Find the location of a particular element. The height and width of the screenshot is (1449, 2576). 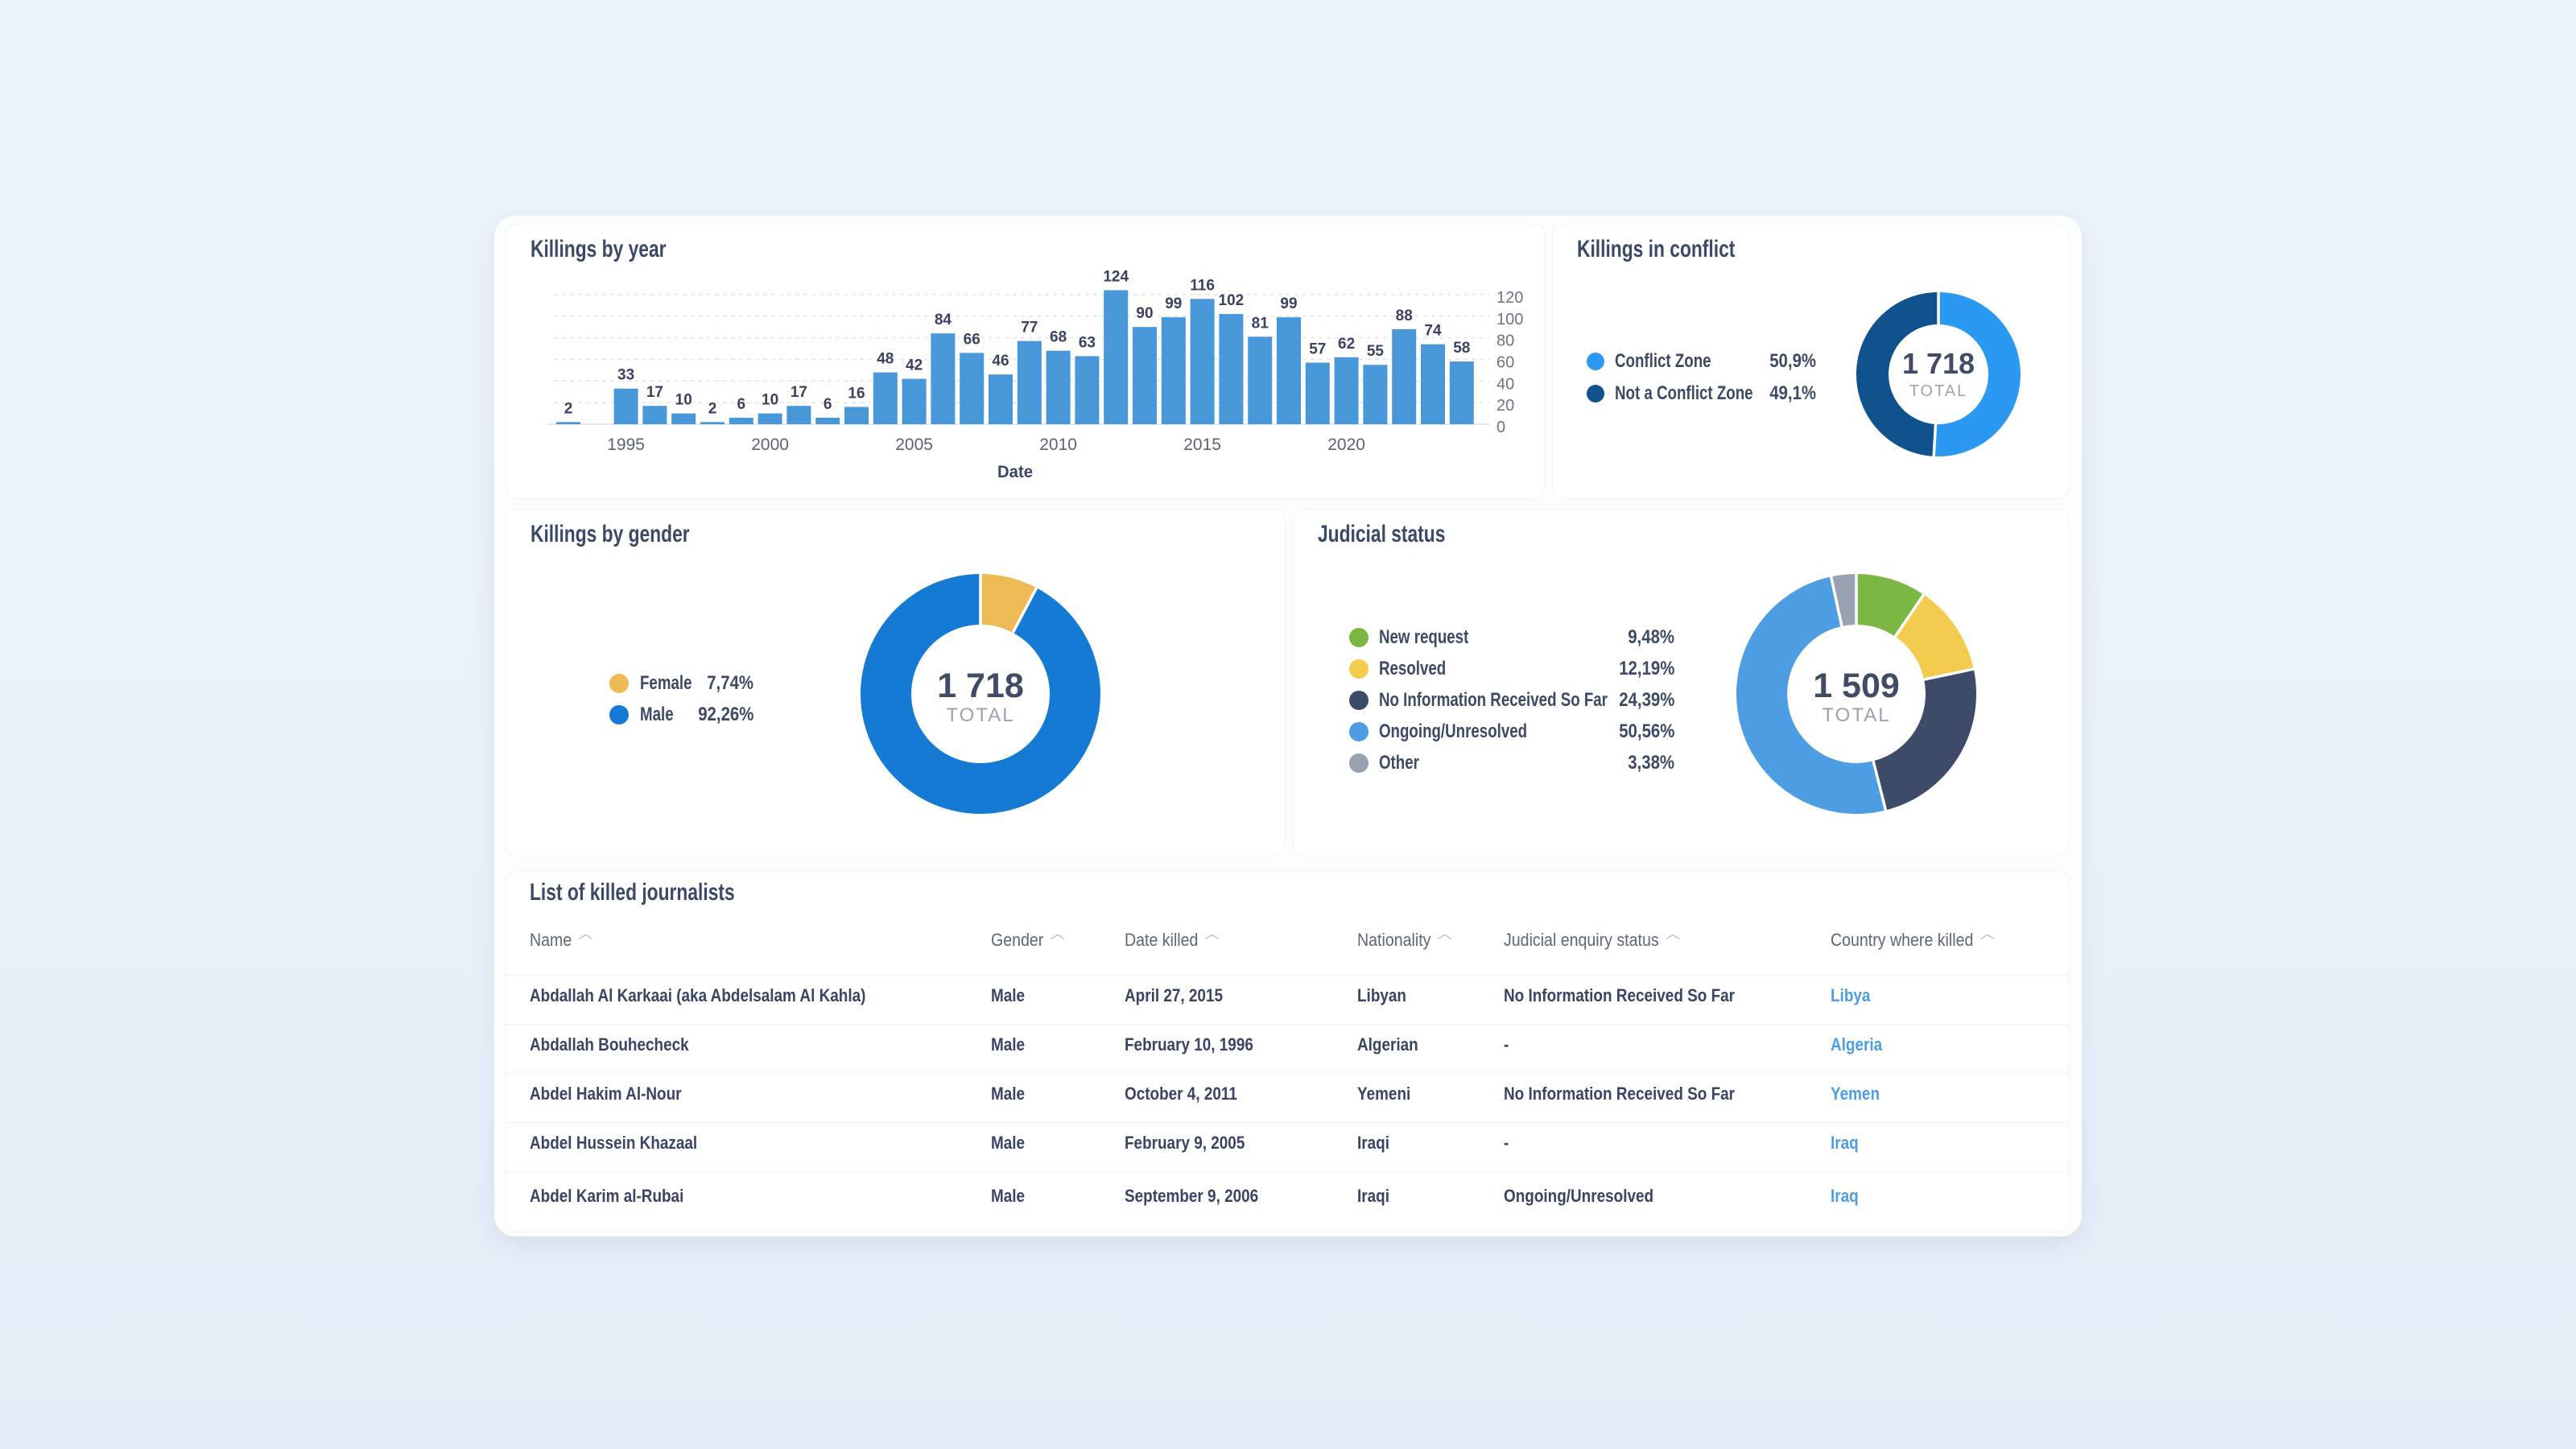

svg-text: 1995 is located at coordinates (626, 445).